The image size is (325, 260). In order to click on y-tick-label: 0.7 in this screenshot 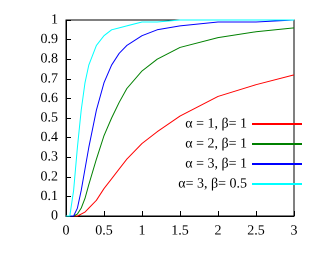, I will do `click(49, 78)`.